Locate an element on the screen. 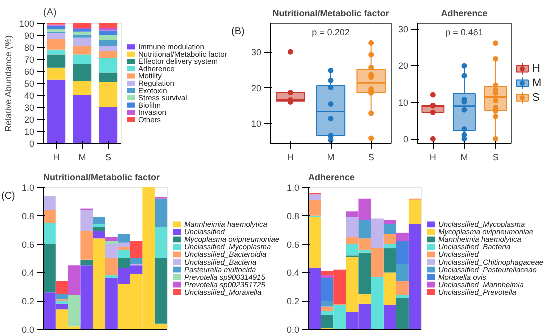 Image resolution: width=550 pixels, height=335 pixels. y-tick-label: 80 is located at coordinates (29, 48).